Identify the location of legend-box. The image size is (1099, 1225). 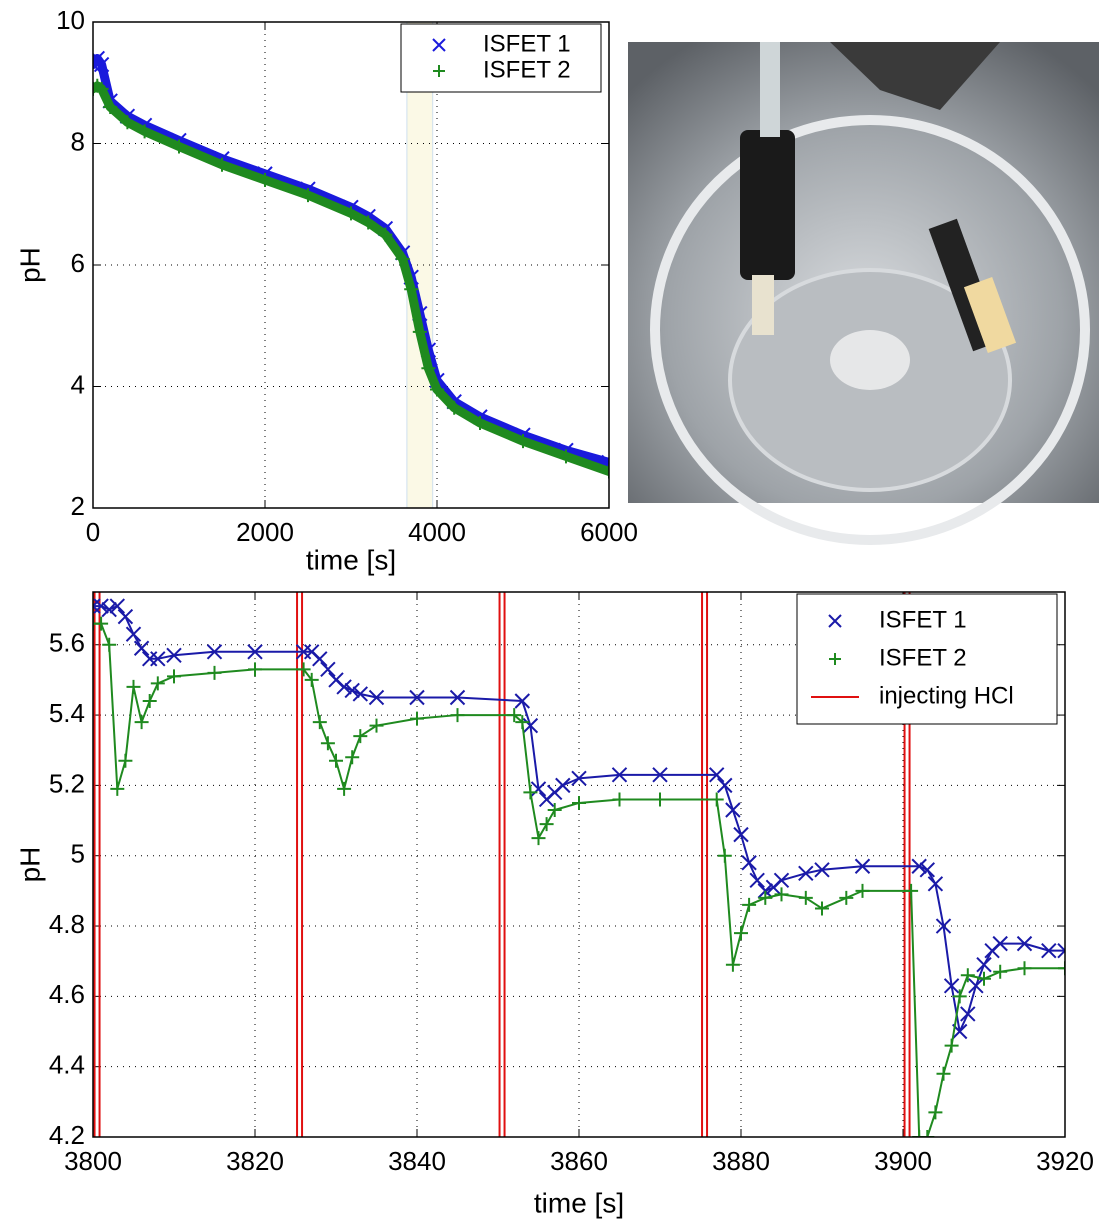
(501, 58).